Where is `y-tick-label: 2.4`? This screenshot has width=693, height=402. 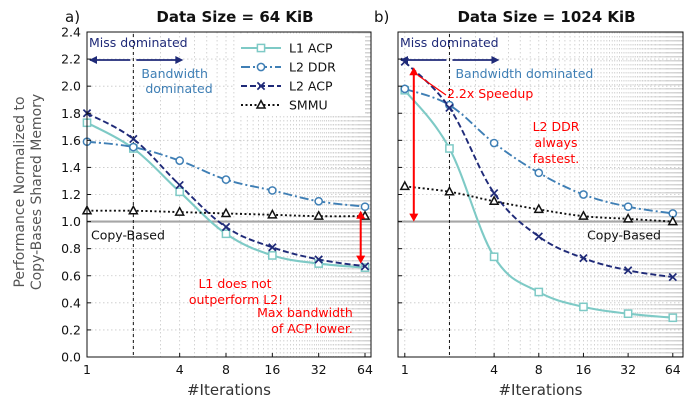
y-tick-label: 2.4 is located at coordinates (71, 32).